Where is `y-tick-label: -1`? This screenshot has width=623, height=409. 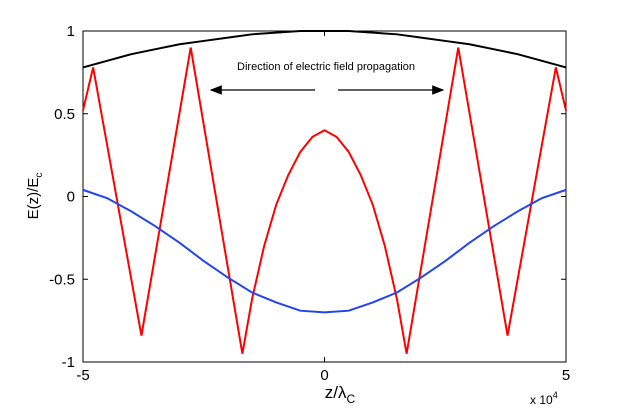 y-tick-label: -1 is located at coordinates (68, 362).